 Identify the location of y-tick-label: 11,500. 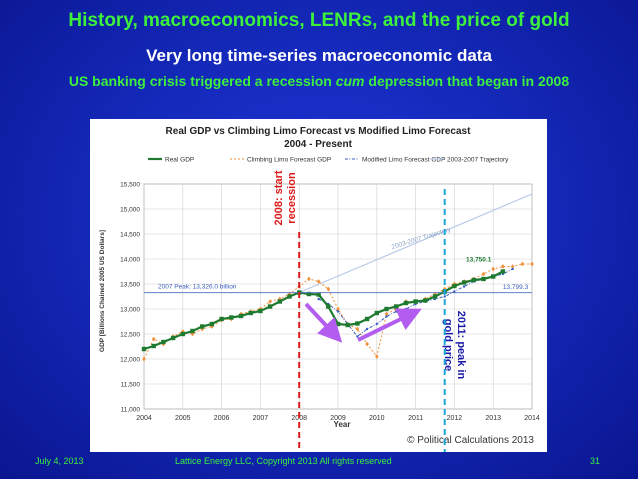
(131, 385).